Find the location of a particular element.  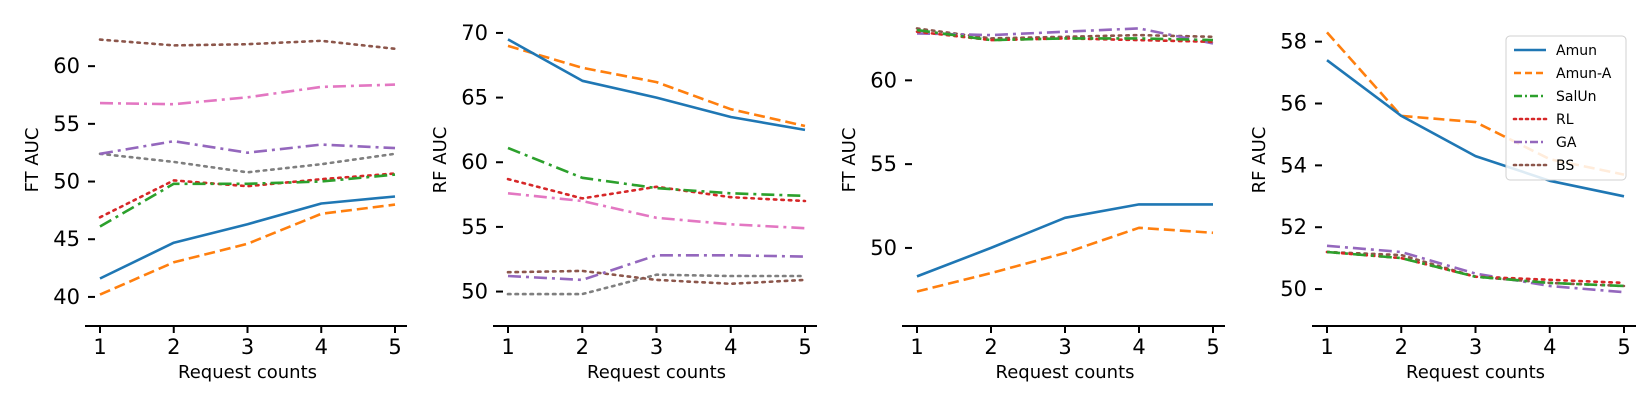

legend-label-rl: RL is located at coordinates (1565, 120).